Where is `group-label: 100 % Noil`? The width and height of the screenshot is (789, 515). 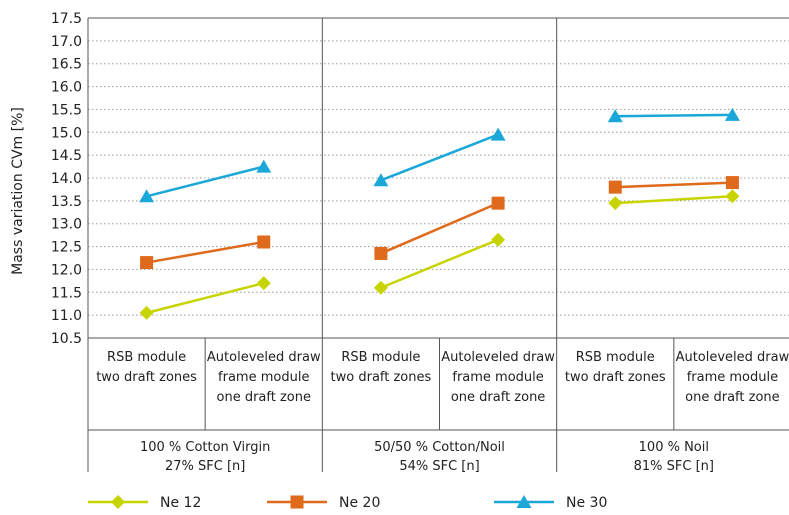
group-label: 100 % Noil is located at coordinates (674, 447).